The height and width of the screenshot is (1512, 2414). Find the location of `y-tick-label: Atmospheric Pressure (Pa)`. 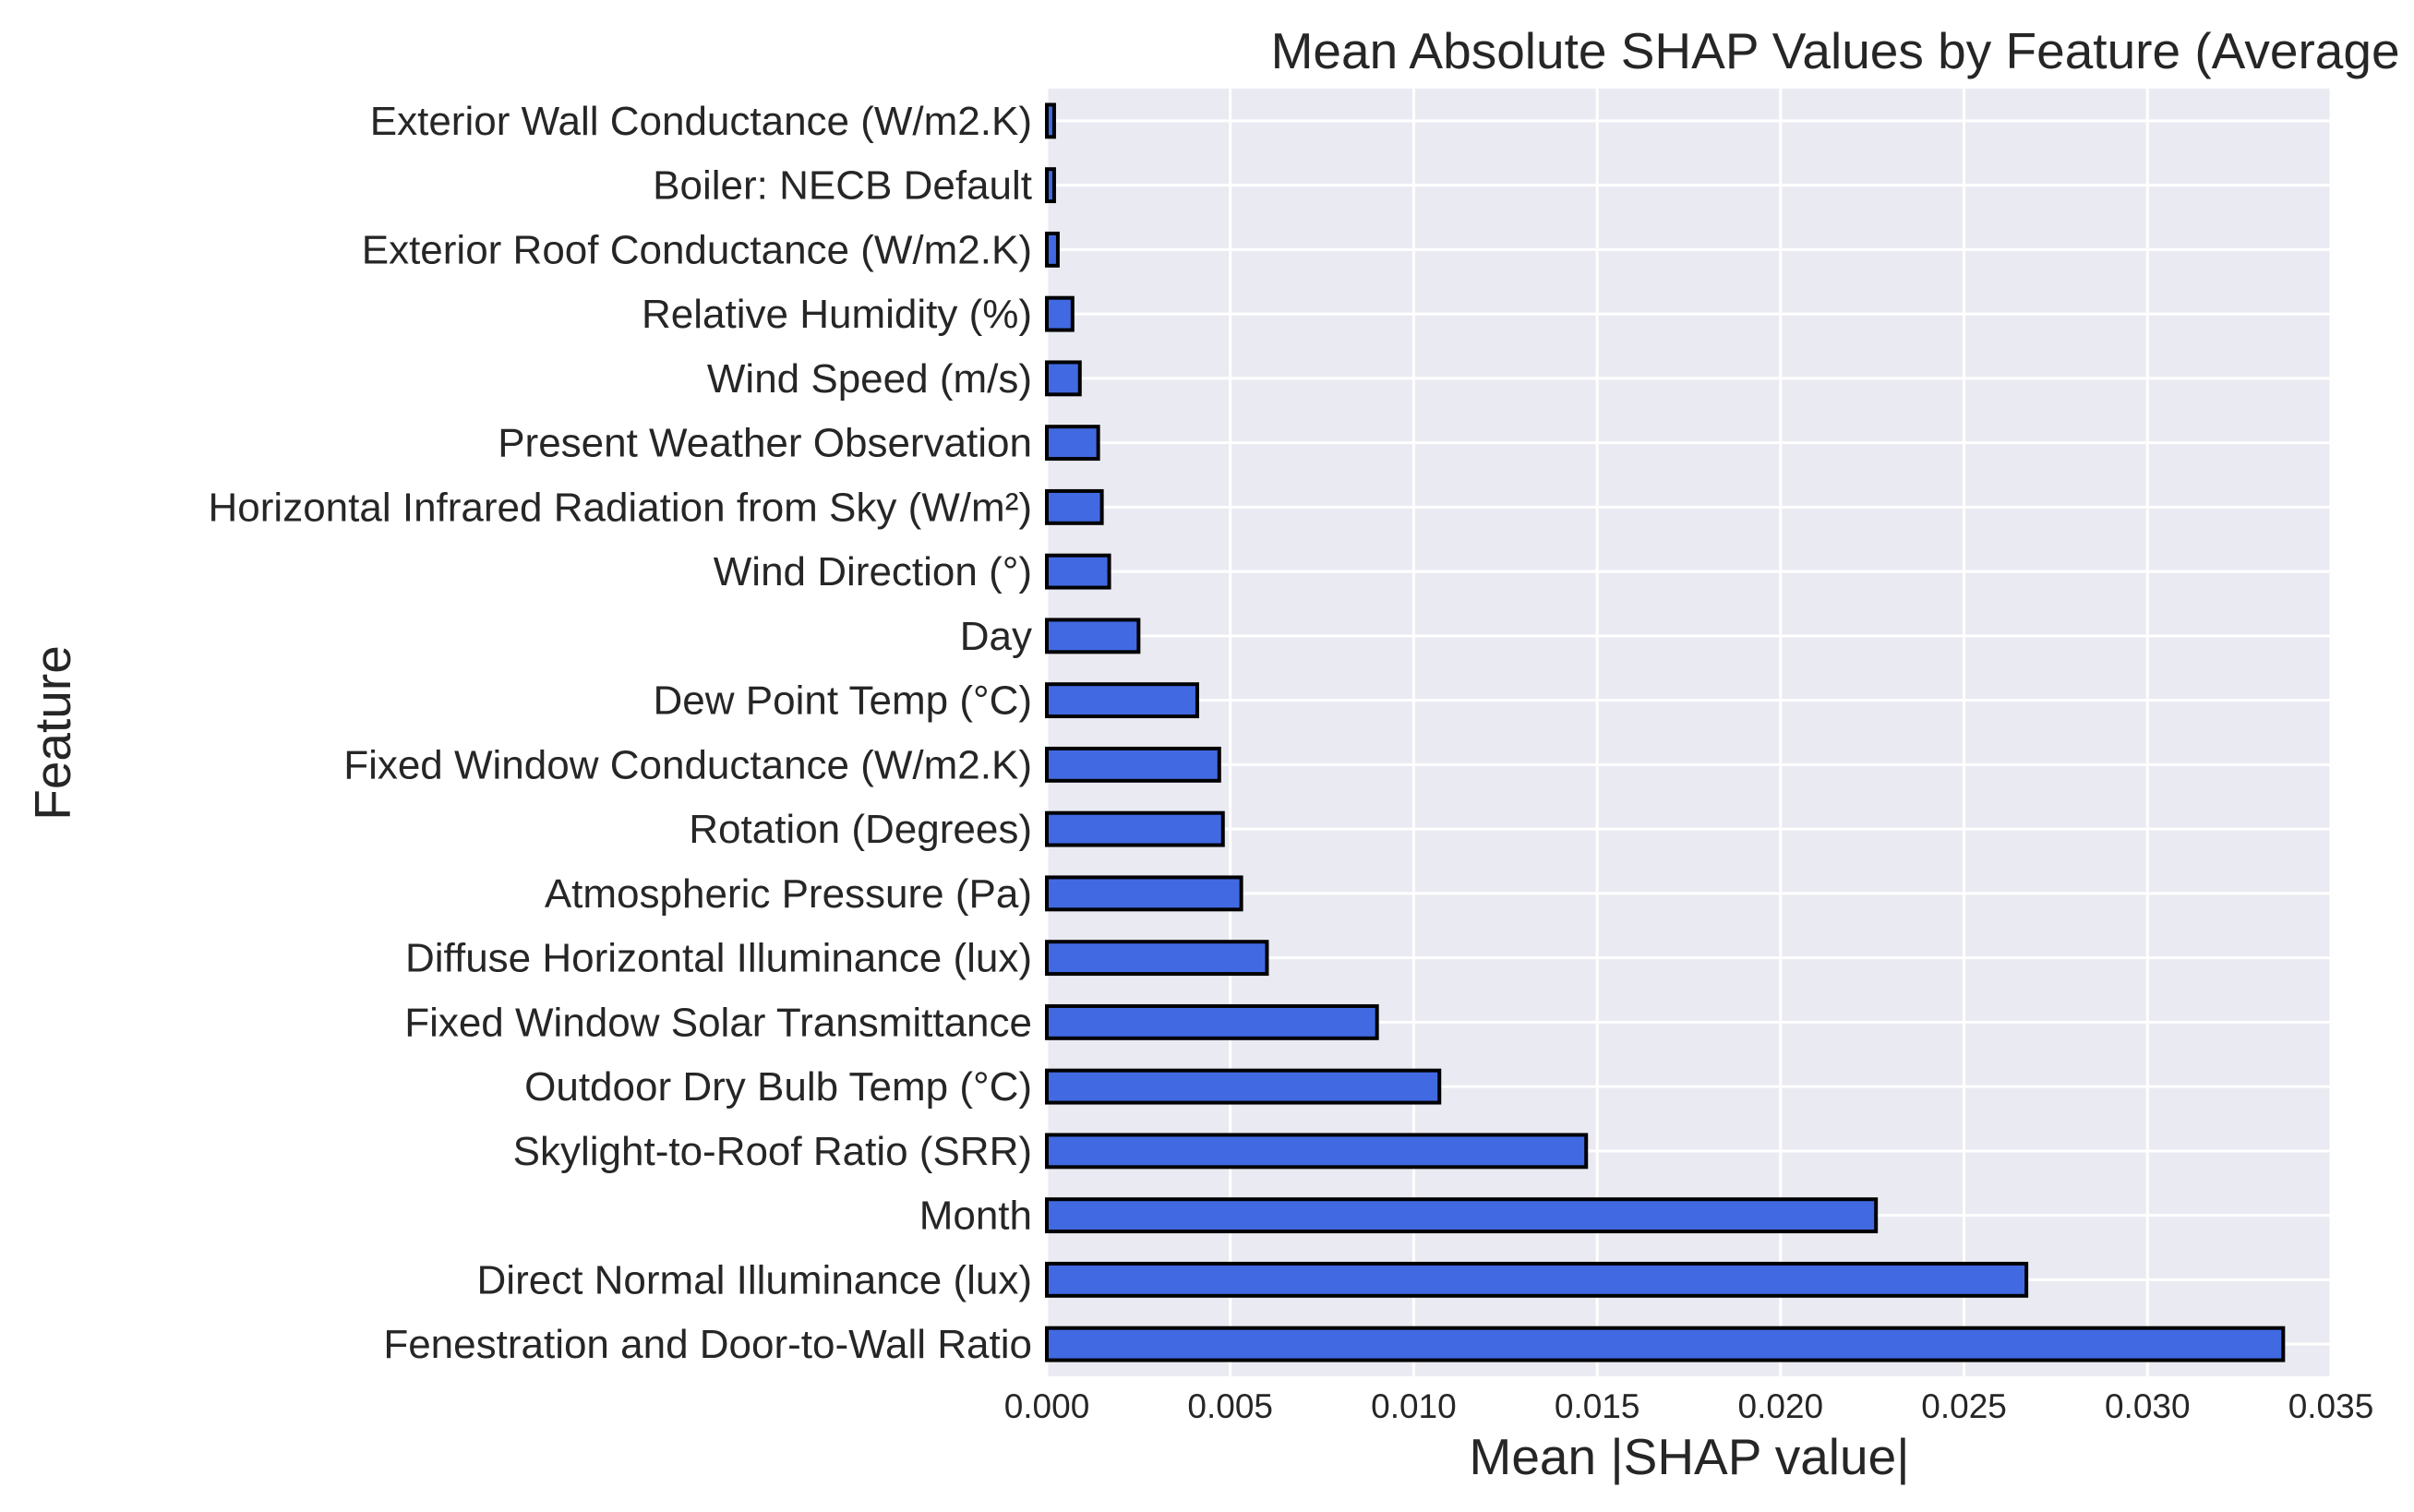

y-tick-label: Atmospheric Pressure (Pa) is located at coordinates (788, 894).